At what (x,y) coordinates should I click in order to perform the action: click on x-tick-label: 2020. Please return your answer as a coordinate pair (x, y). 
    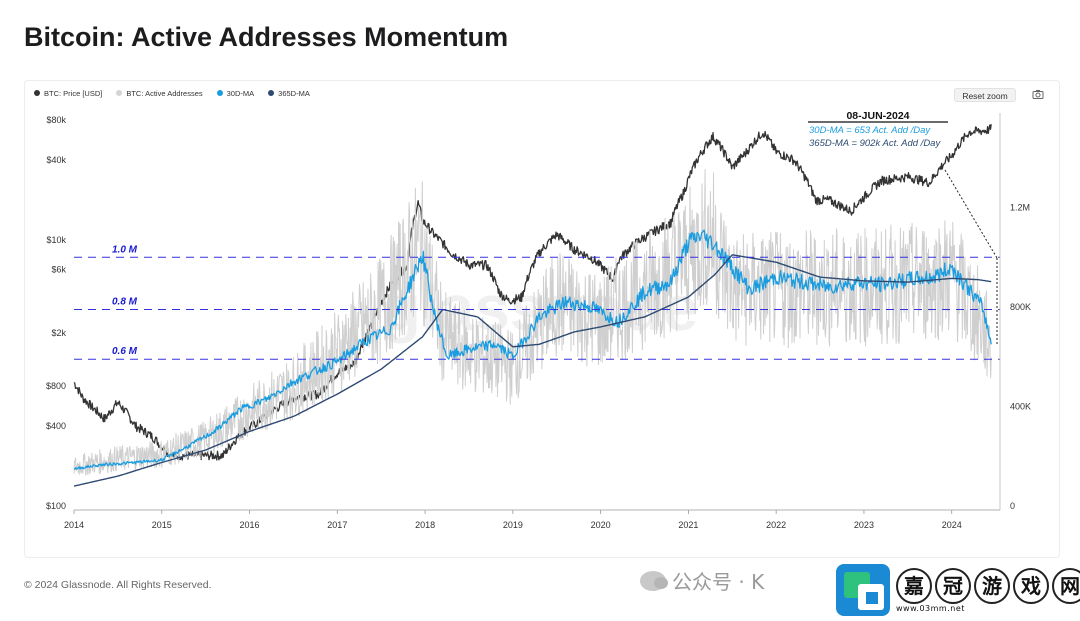
    Looking at the image, I should click on (601, 525).